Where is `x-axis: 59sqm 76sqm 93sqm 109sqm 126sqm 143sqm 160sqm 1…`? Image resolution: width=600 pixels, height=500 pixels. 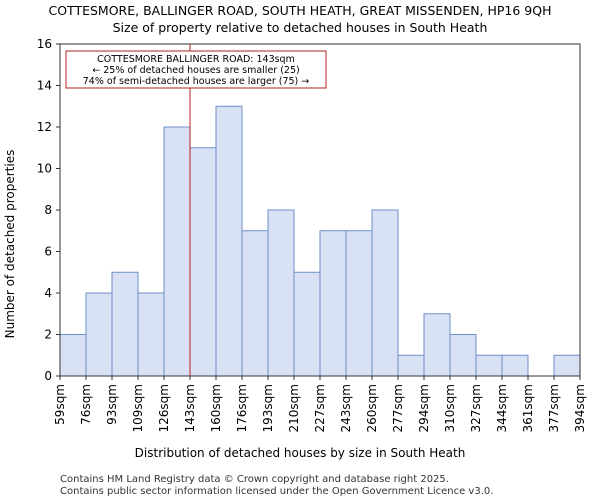 x-axis: 59sqm 76sqm 93sqm 109sqm 126sqm 143sqm 160sqm 1… is located at coordinates (320, 404).